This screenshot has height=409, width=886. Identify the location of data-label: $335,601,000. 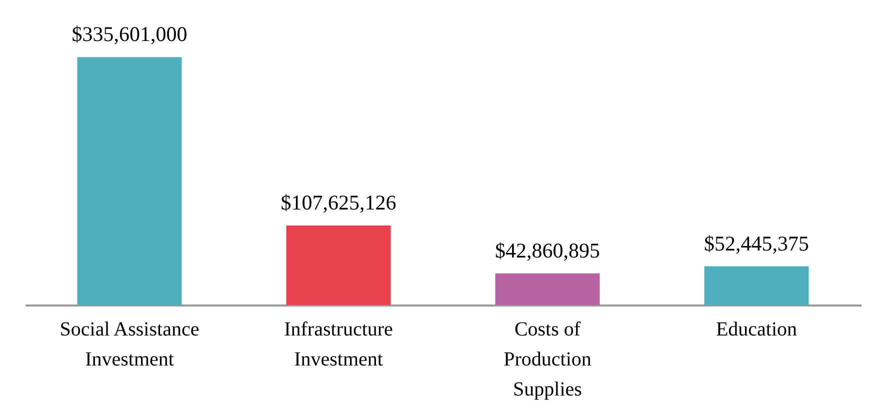
(130, 34).